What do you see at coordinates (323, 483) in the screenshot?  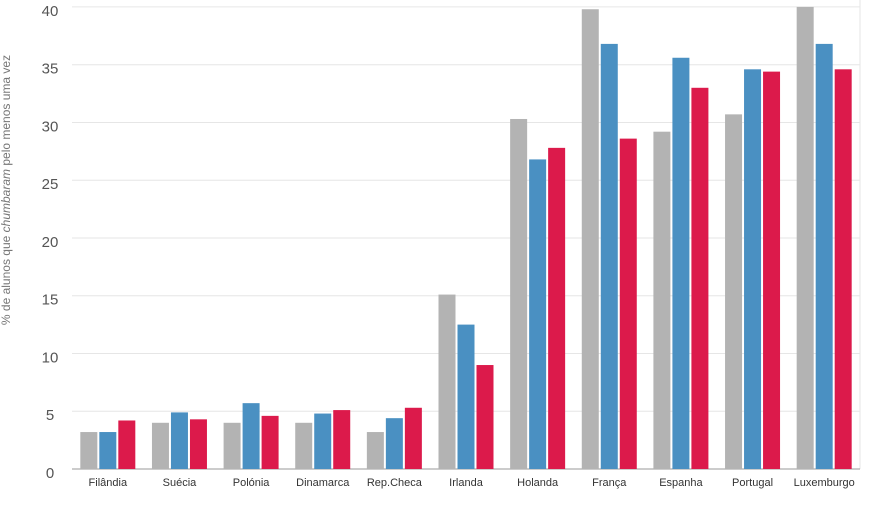 I see `x-tick-label: Dinamarca` at bounding box center [323, 483].